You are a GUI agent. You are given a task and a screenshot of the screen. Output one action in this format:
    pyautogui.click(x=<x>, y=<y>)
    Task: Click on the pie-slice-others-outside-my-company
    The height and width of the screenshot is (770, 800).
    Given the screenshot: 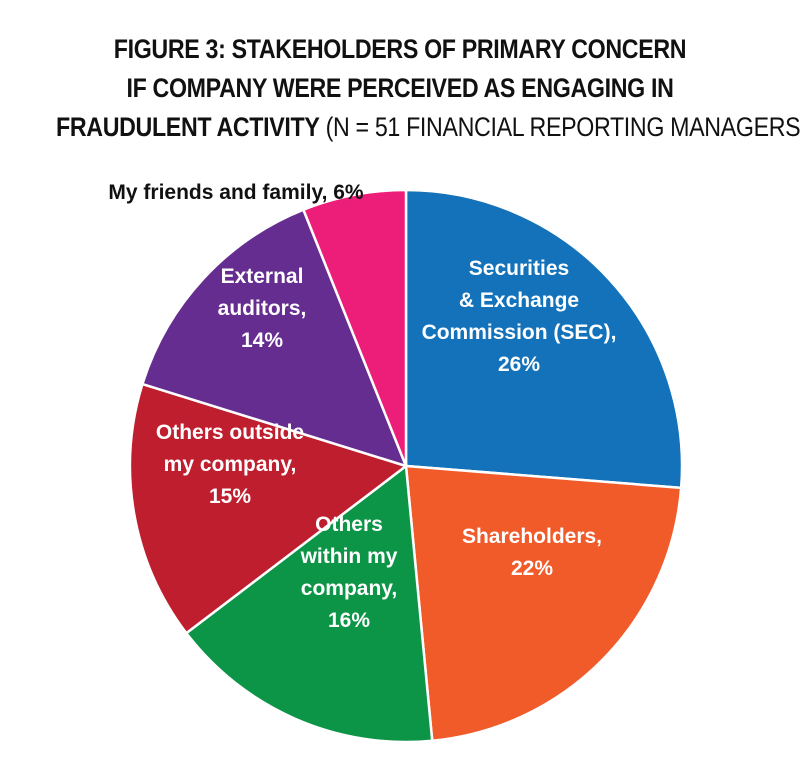 What is the action you would take?
    pyautogui.click(x=268, y=508)
    